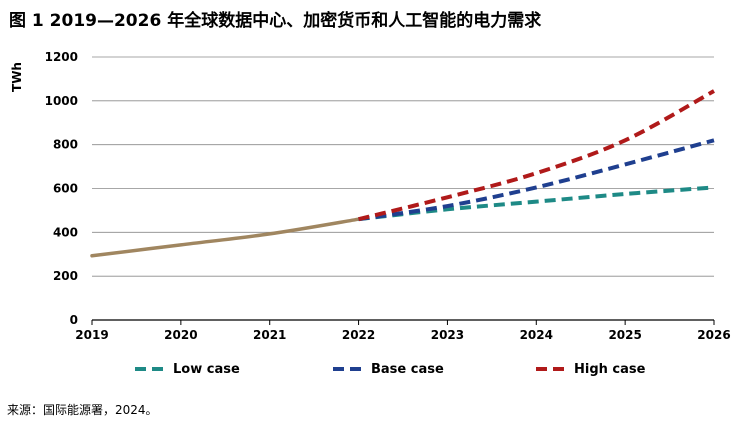 The height and width of the screenshot is (423, 738). Describe the element at coordinates (407, 369) in the screenshot. I see `legend-label-base-case: Base case` at that location.